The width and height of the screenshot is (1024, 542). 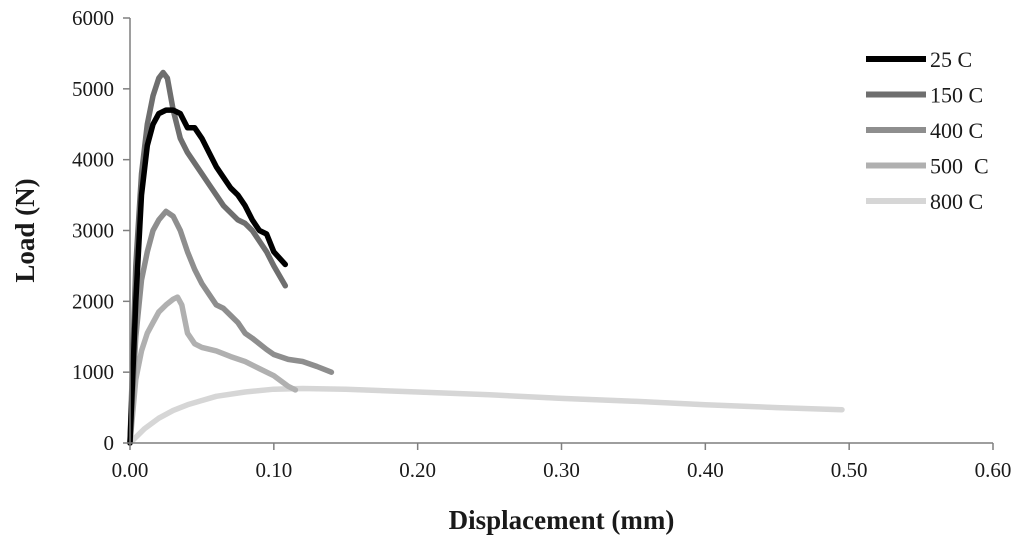 What do you see at coordinates (956, 95) in the screenshot?
I see `legend-label-1: 150 C` at bounding box center [956, 95].